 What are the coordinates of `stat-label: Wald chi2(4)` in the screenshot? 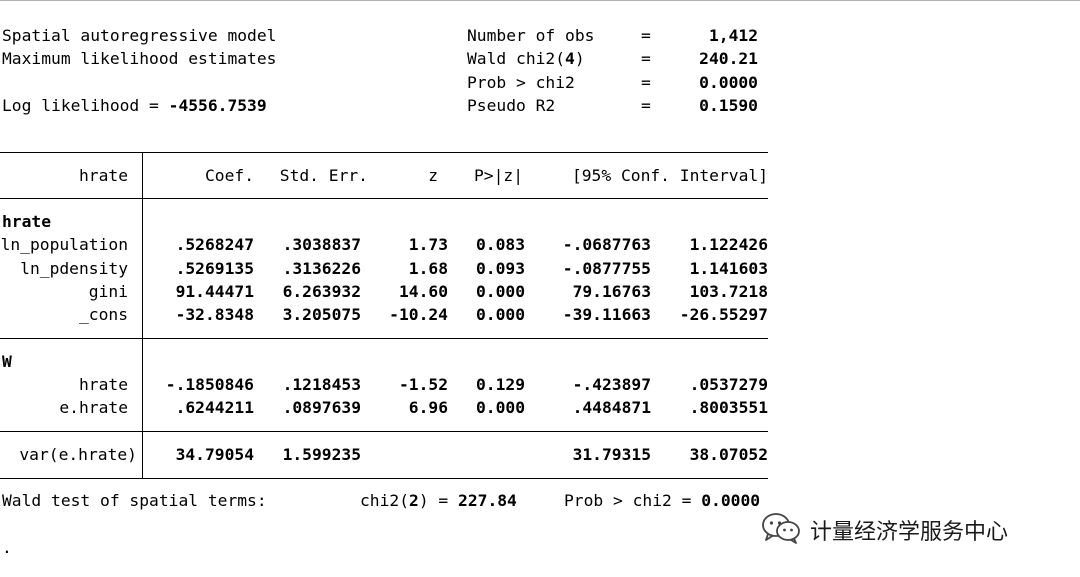 It's located at (526, 59).